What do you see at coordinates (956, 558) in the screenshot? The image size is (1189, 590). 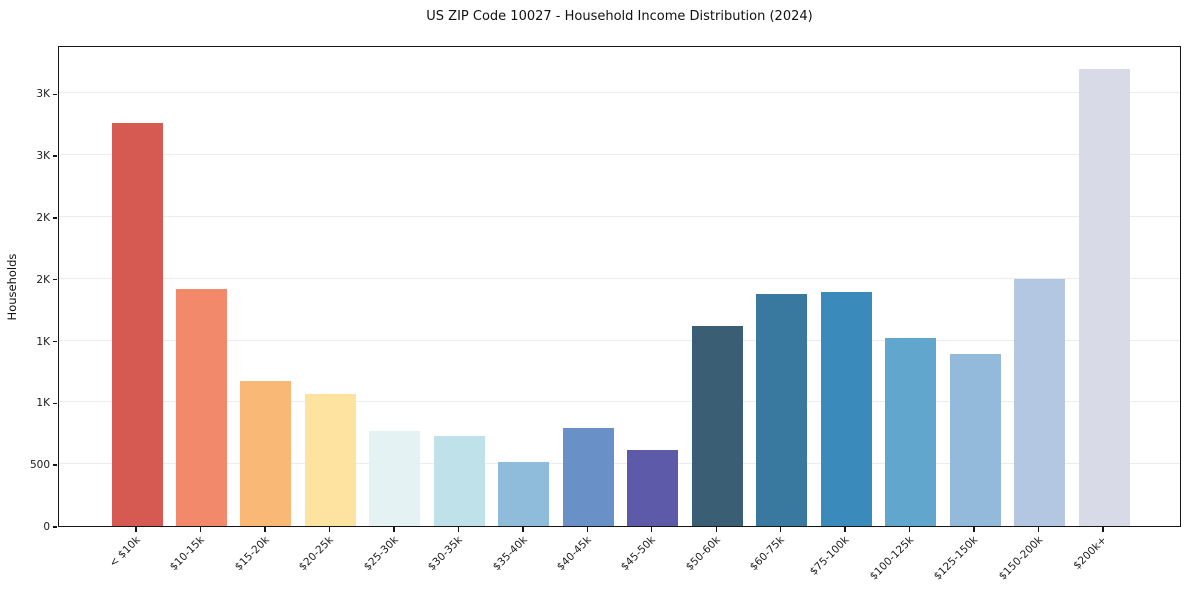 I see `x-tick-label: $125-150k` at bounding box center [956, 558].